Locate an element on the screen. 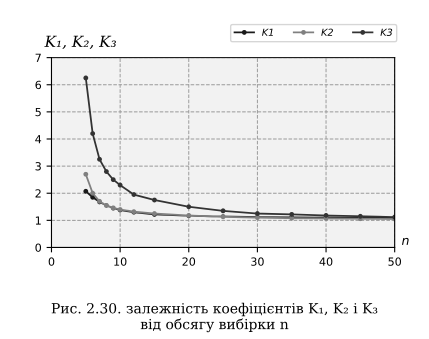  x-tick-label: 20 is located at coordinates (189, 261).